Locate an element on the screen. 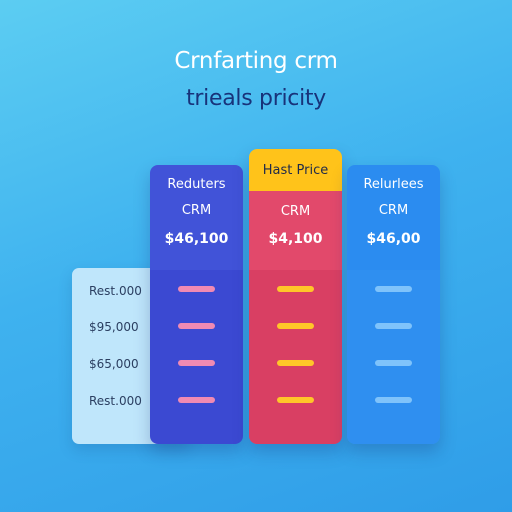 This screenshot has width=512, height=512. plan-name: Reduters is located at coordinates (196, 184).